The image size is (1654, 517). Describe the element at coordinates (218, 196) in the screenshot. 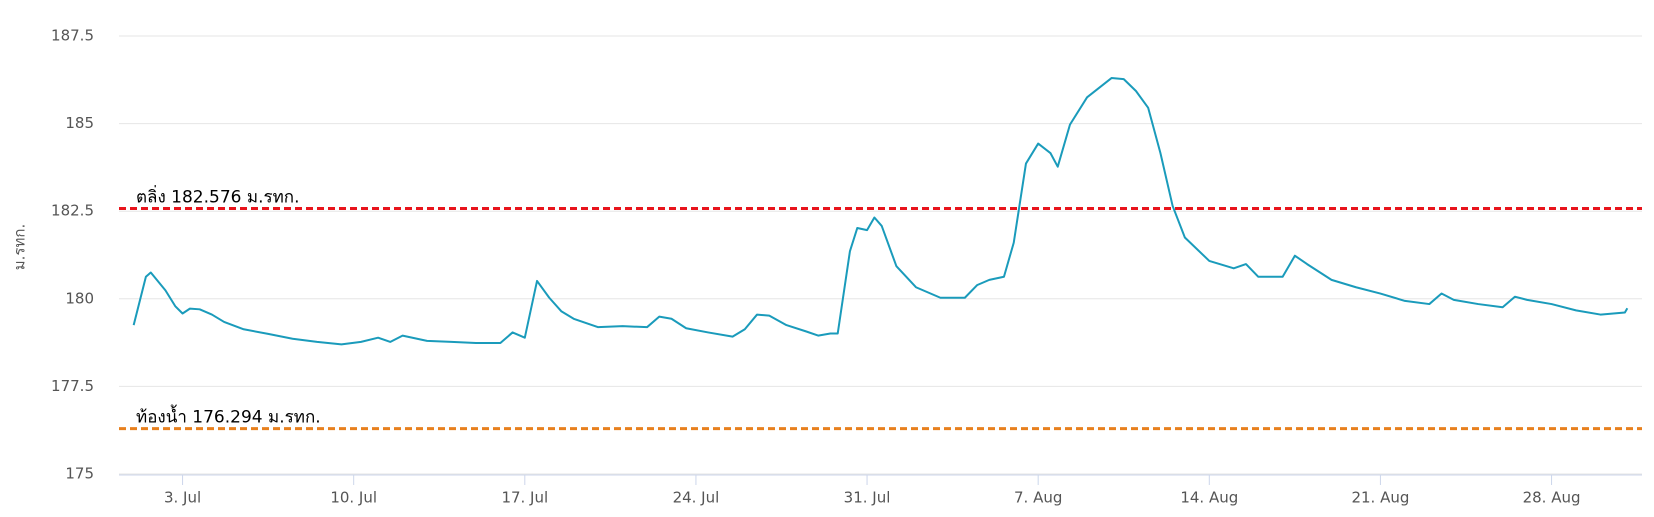

I see `reference-label: ตลิ่ง 182.576 ม.รทก.` at that location.